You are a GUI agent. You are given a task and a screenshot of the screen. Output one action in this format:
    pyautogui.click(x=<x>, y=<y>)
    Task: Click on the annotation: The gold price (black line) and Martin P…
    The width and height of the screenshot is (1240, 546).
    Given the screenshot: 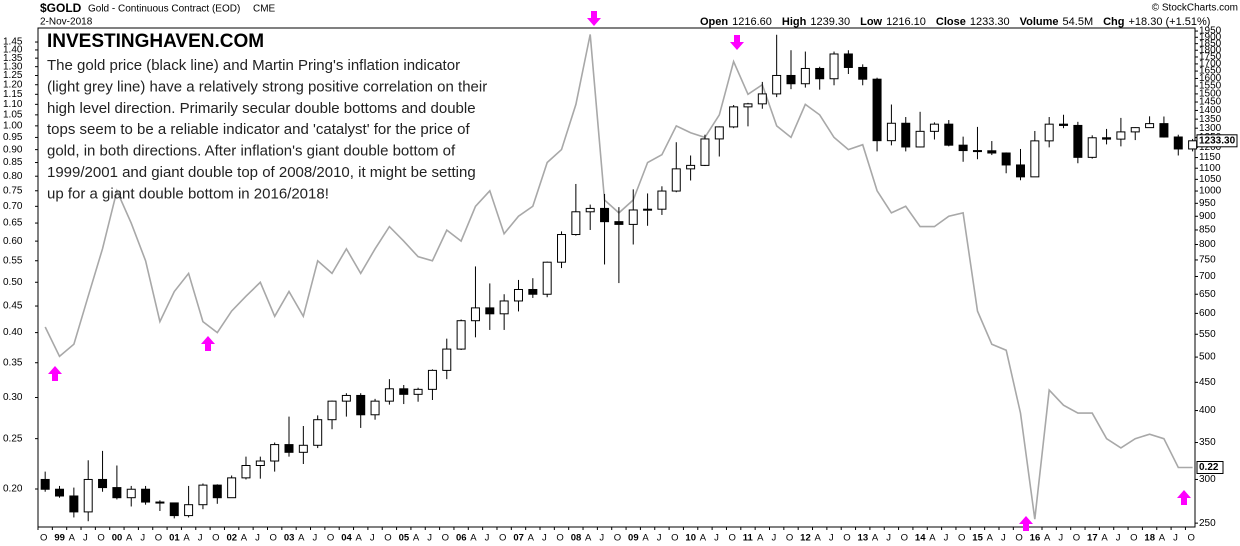 What is the action you would take?
    pyautogui.click(x=267, y=129)
    